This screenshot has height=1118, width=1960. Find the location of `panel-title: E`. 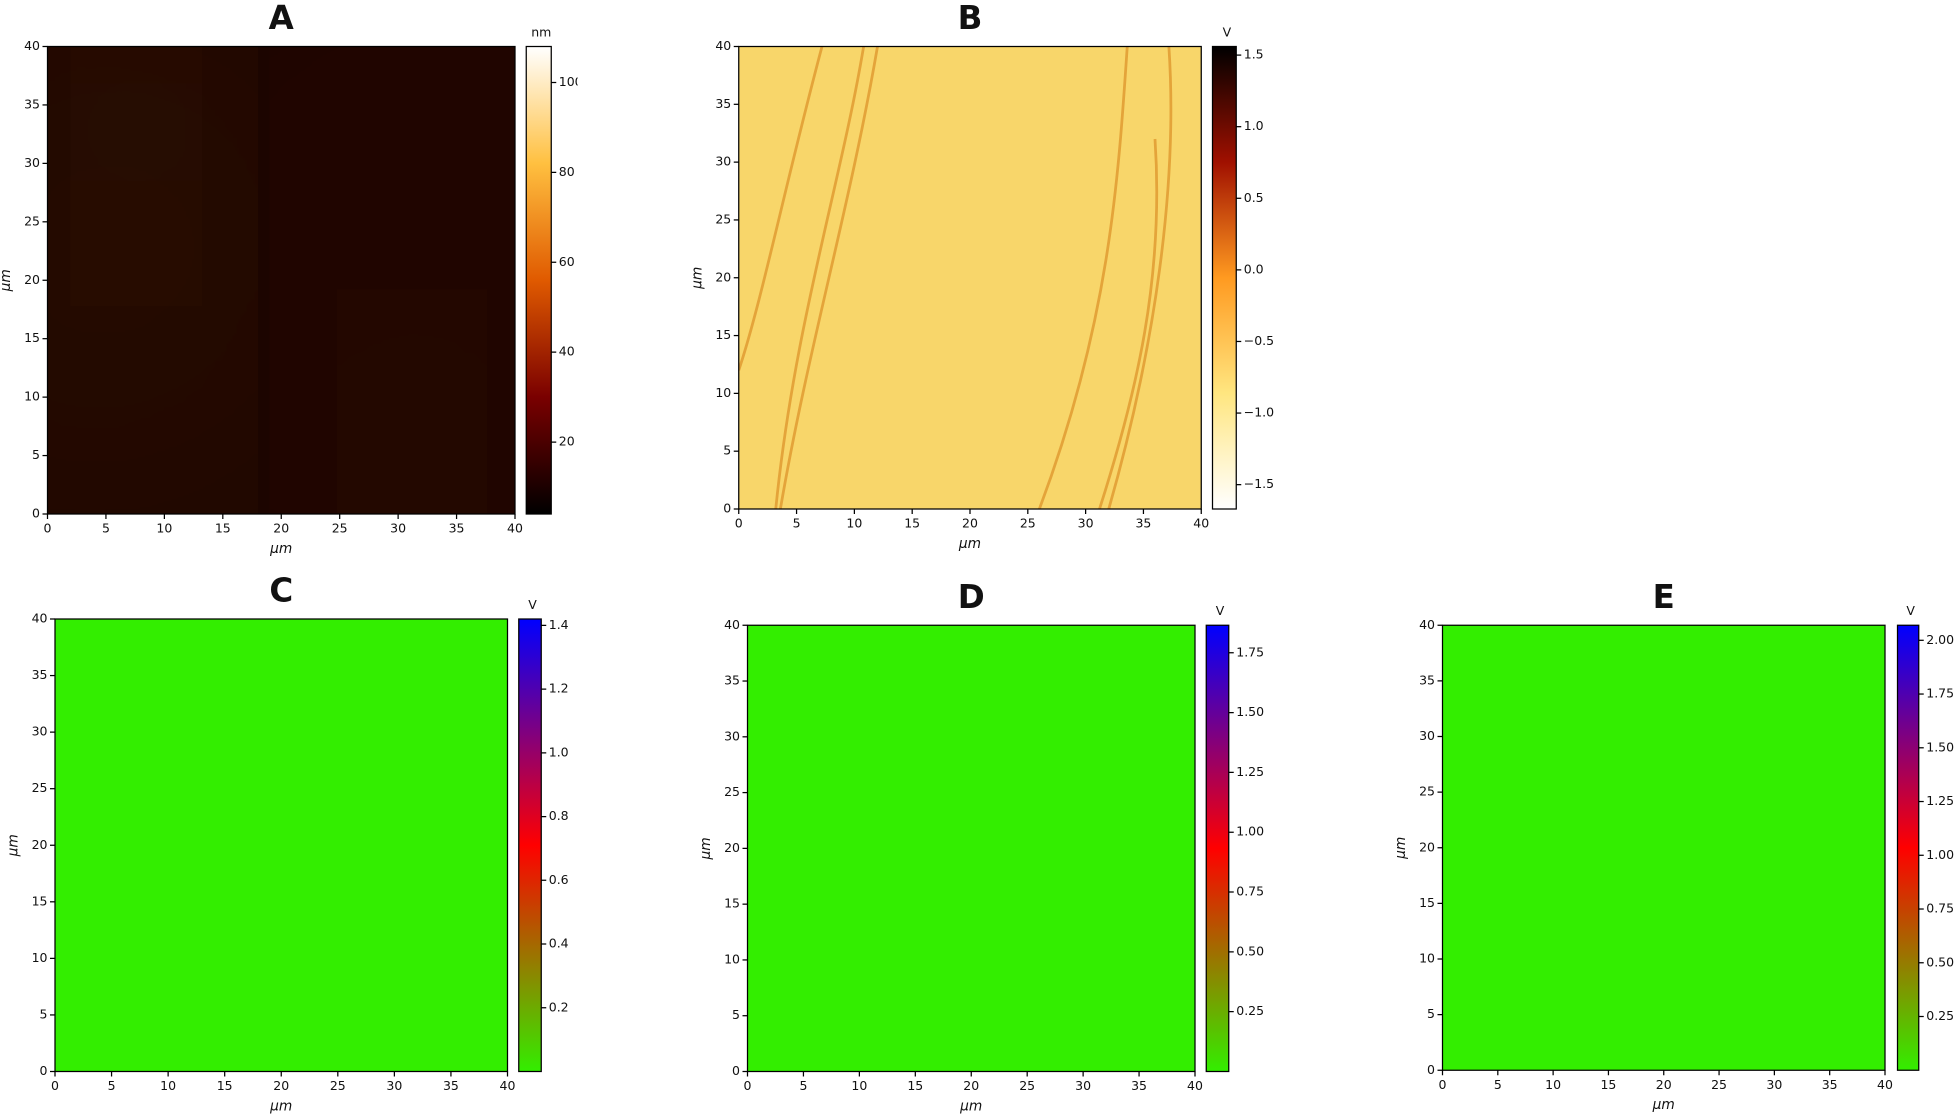

panel-title: E is located at coordinates (1664, 597).